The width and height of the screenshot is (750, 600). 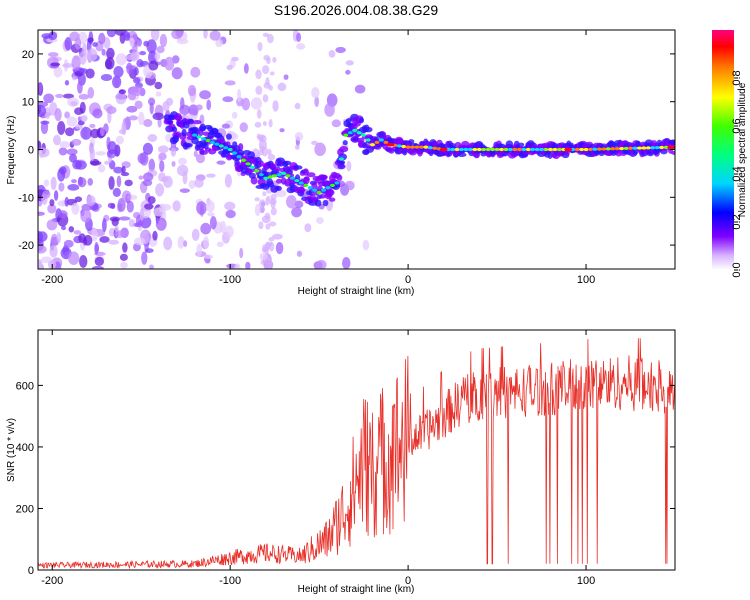 I want to click on y-tick-label: 600, so click(x=25, y=386).